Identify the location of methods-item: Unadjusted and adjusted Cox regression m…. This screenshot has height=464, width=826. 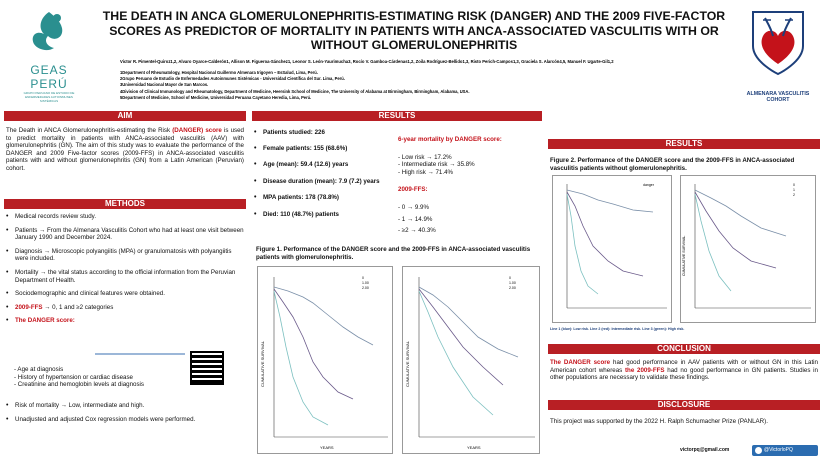
(126, 420).